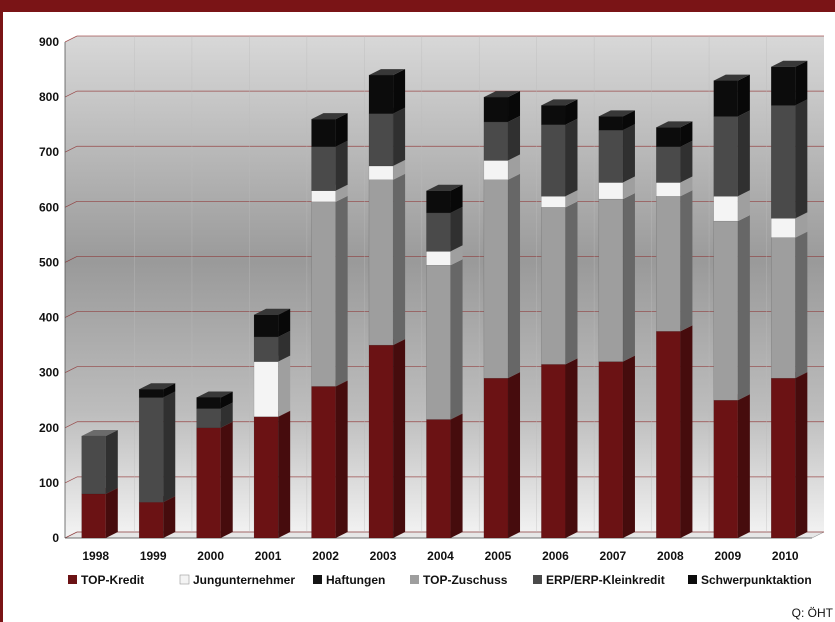  Describe the element at coordinates (756, 580) in the screenshot. I see `legend-label: Schwerpunktaktion` at that location.